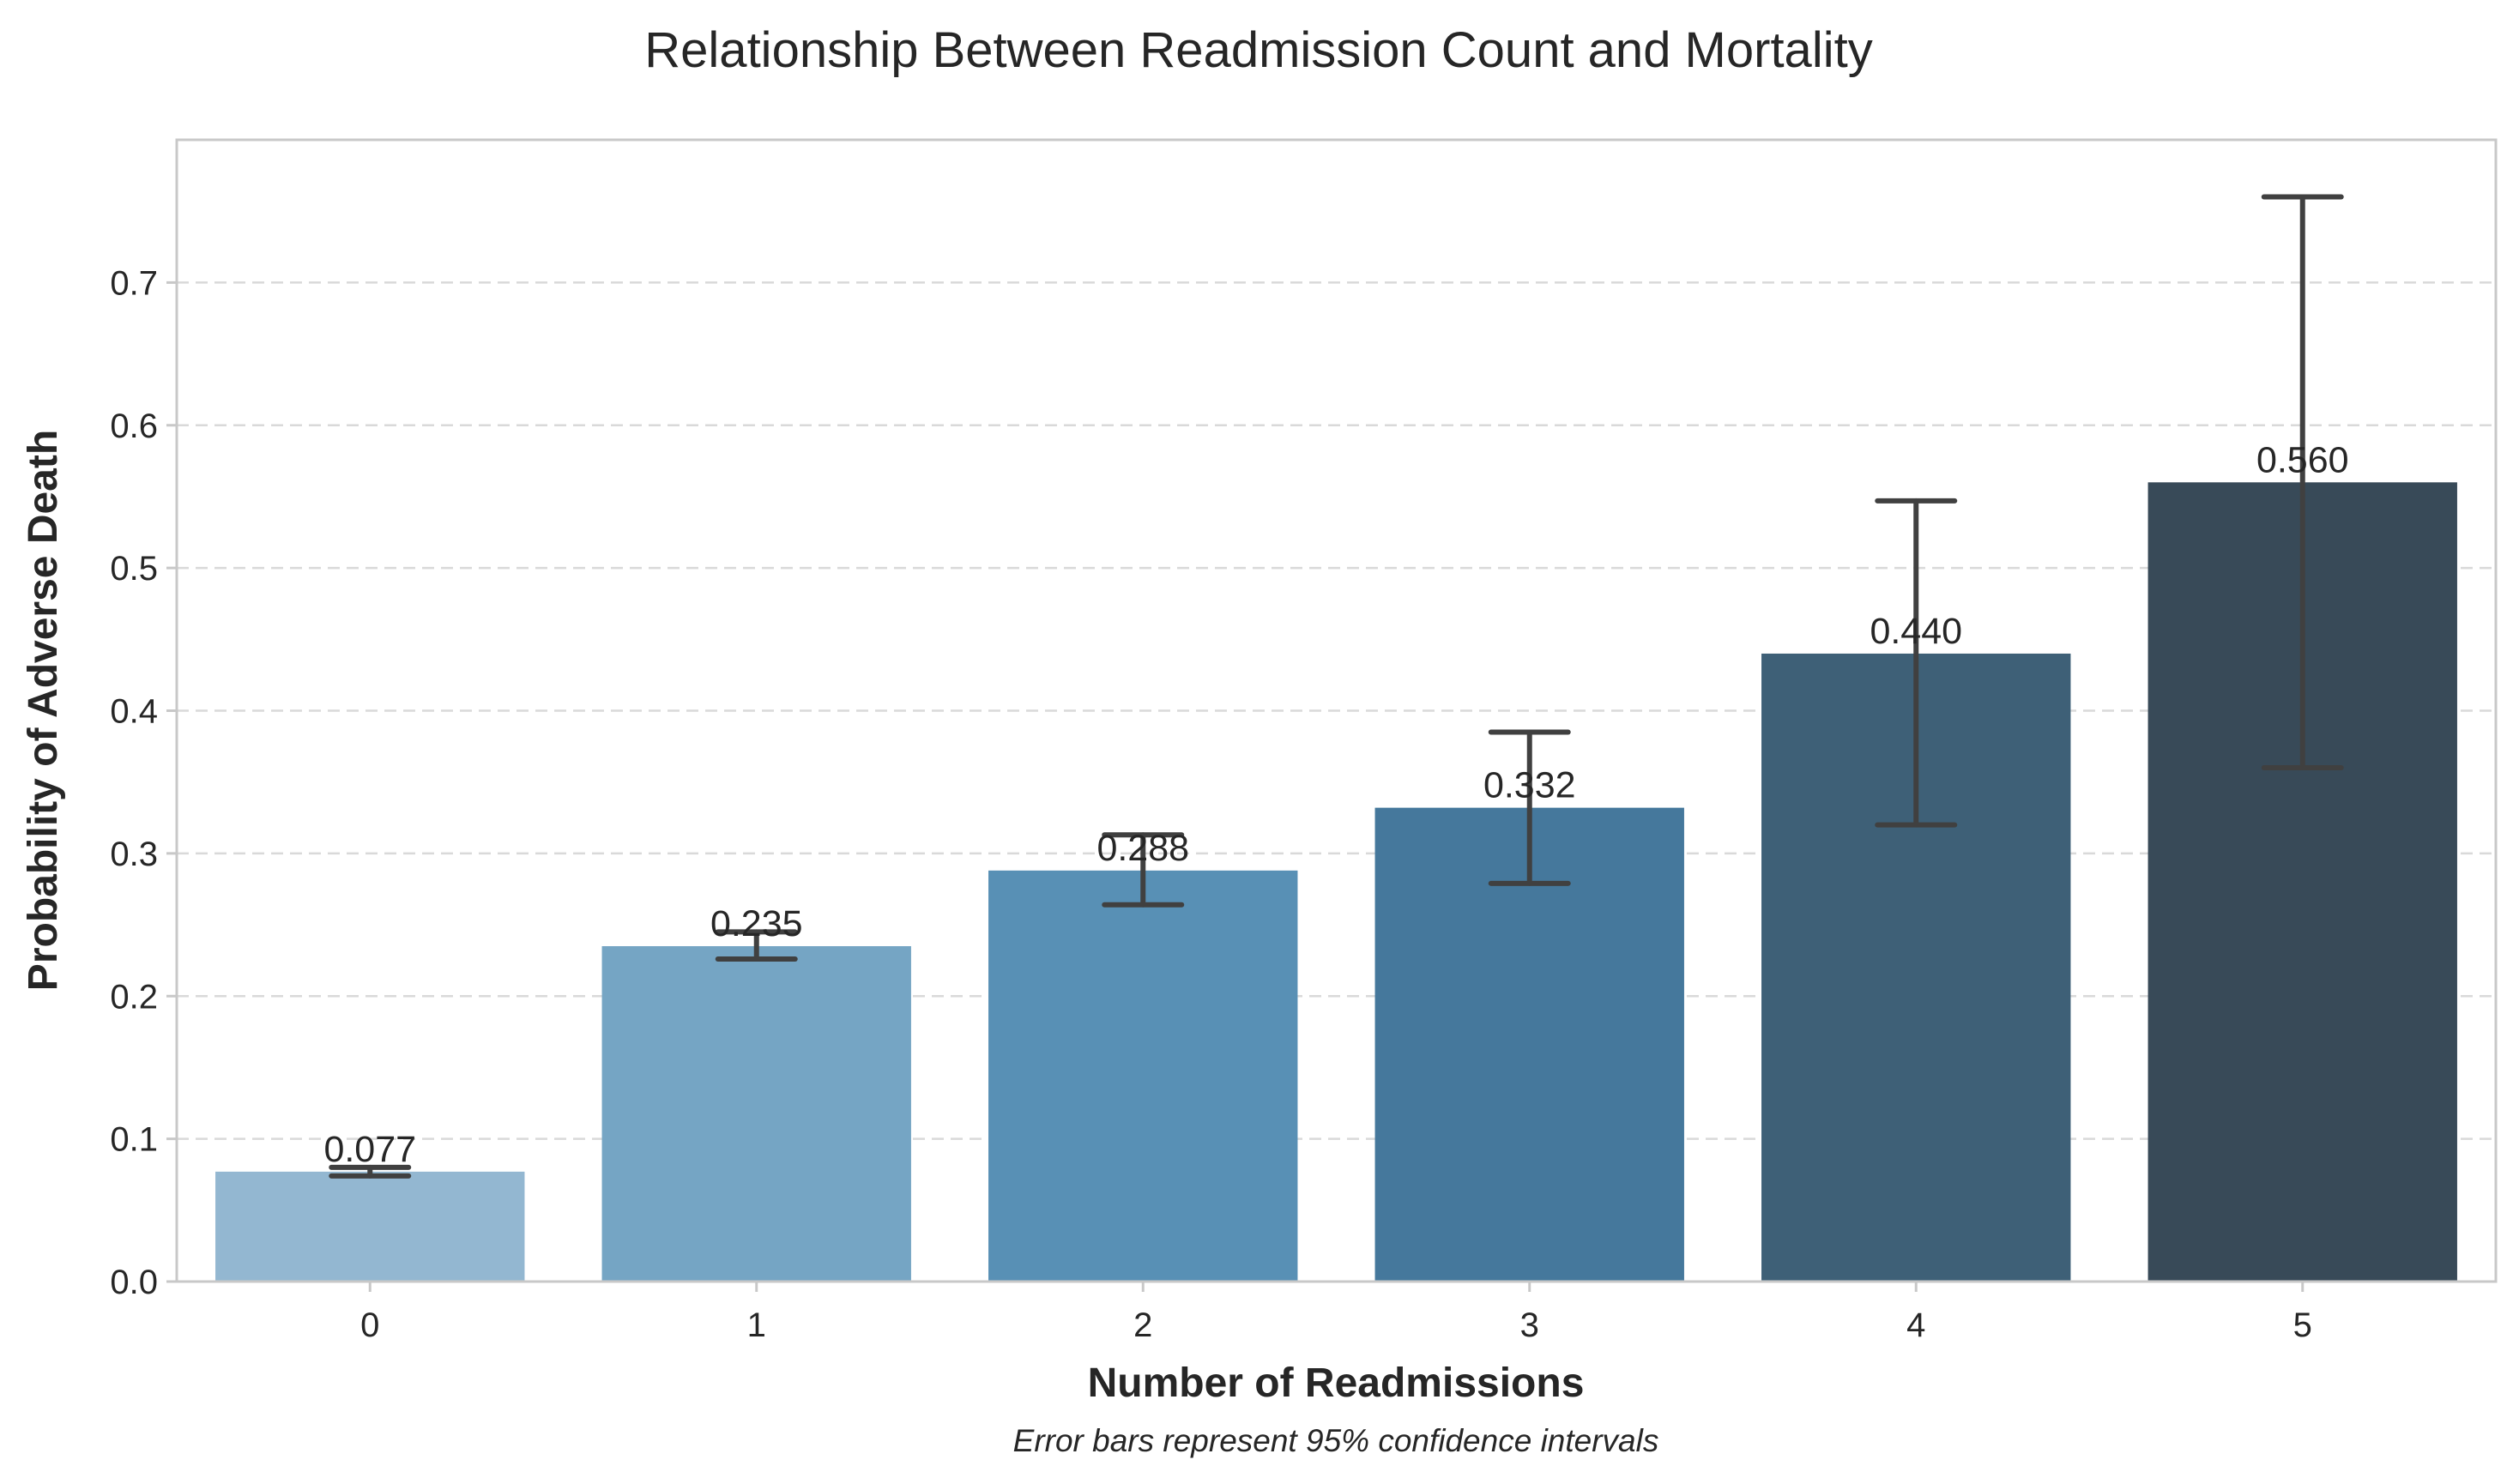 The width and height of the screenshot is (2519, 1484). What do you see at coordinates (757, 1325) in the screenshot?
I see `x-tick-label: 1` at bounding box center [757, 1325].